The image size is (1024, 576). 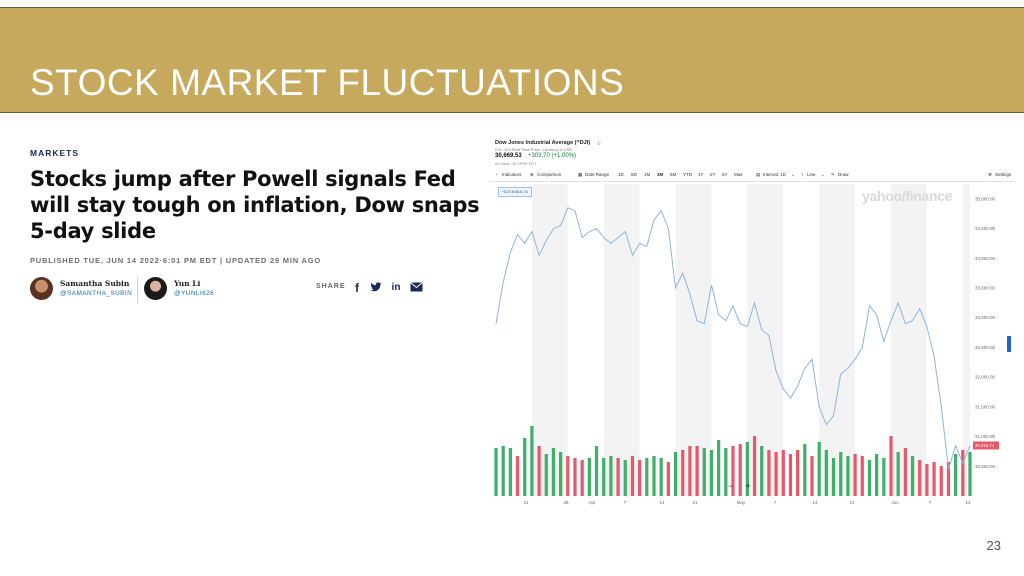 What do you see at coordinates (634, 174) in the screenshot?
I see `range-5d: 5D` at bounding box center [634, 174].